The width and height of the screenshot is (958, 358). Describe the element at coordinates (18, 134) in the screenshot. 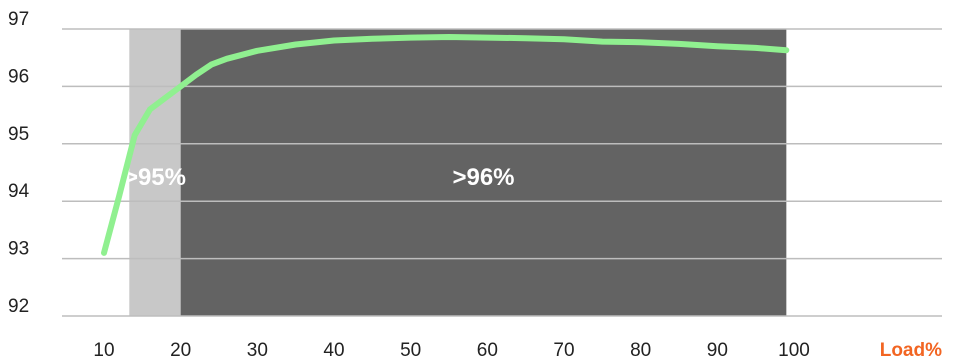

I see `y-tick-label: 95` at that location.